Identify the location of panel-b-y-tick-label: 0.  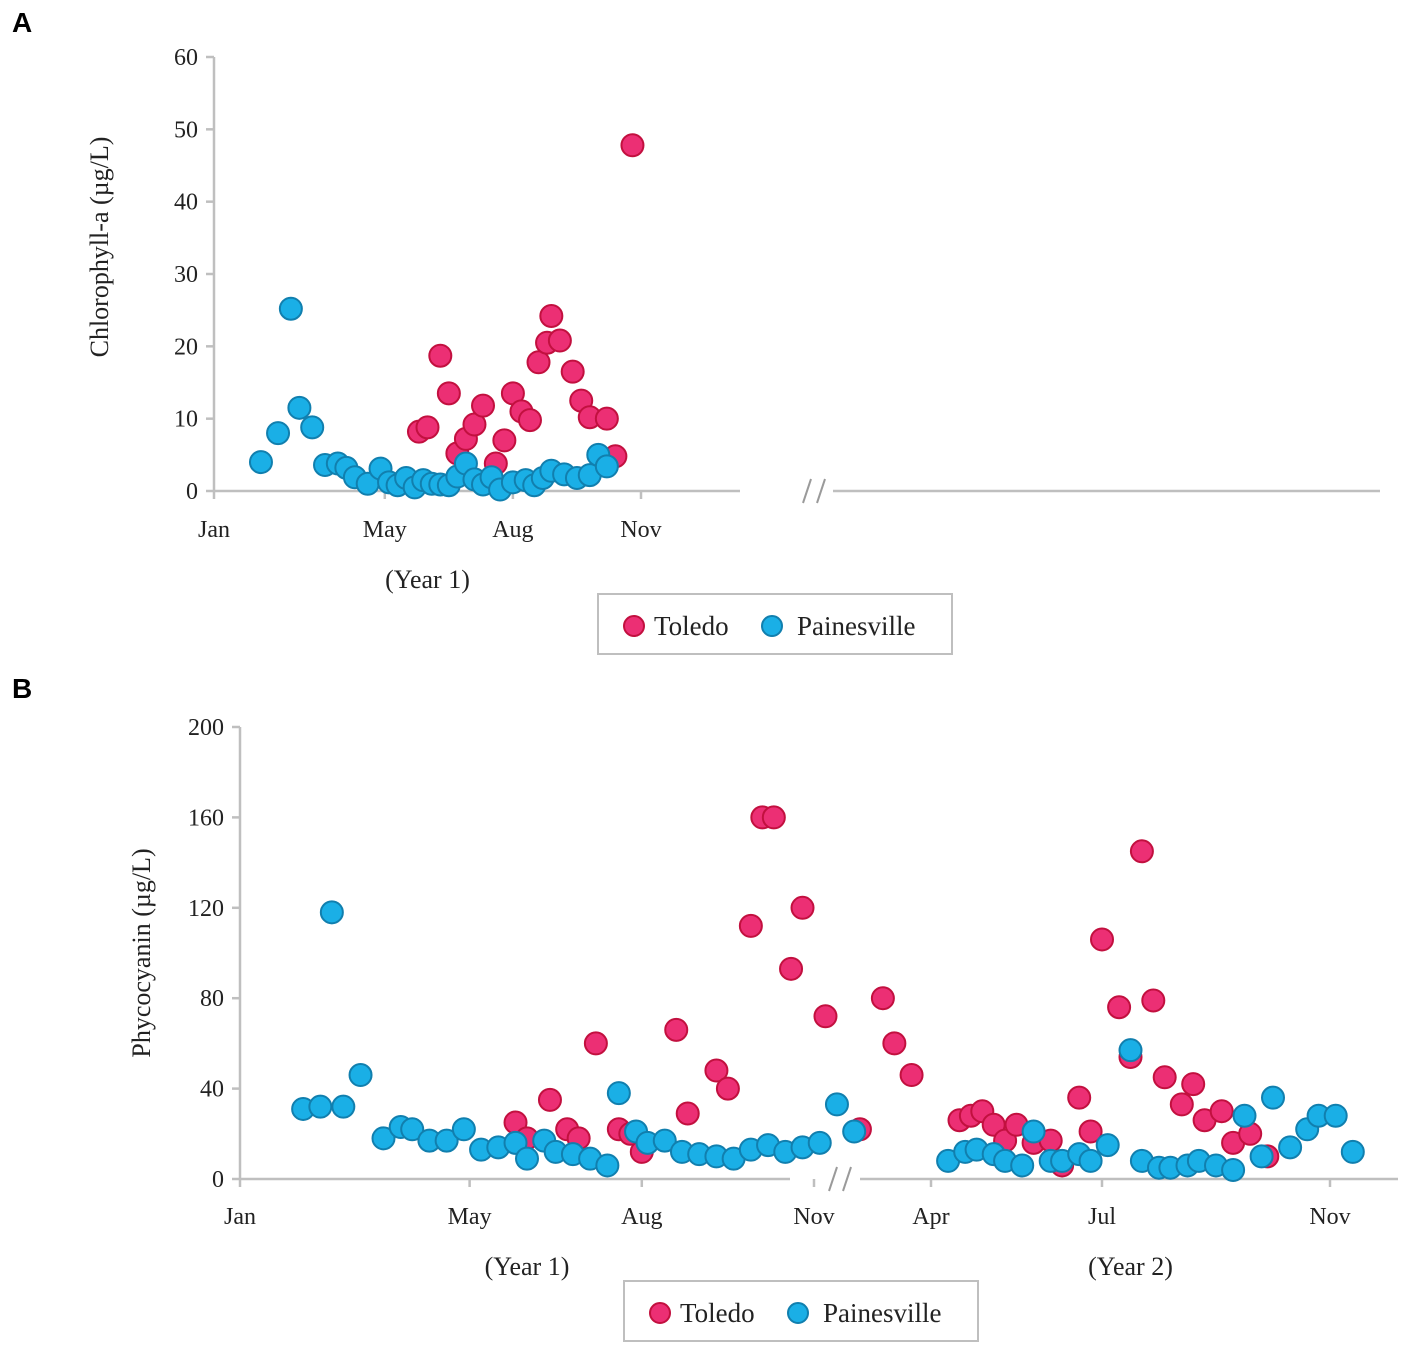
(218, 1180).